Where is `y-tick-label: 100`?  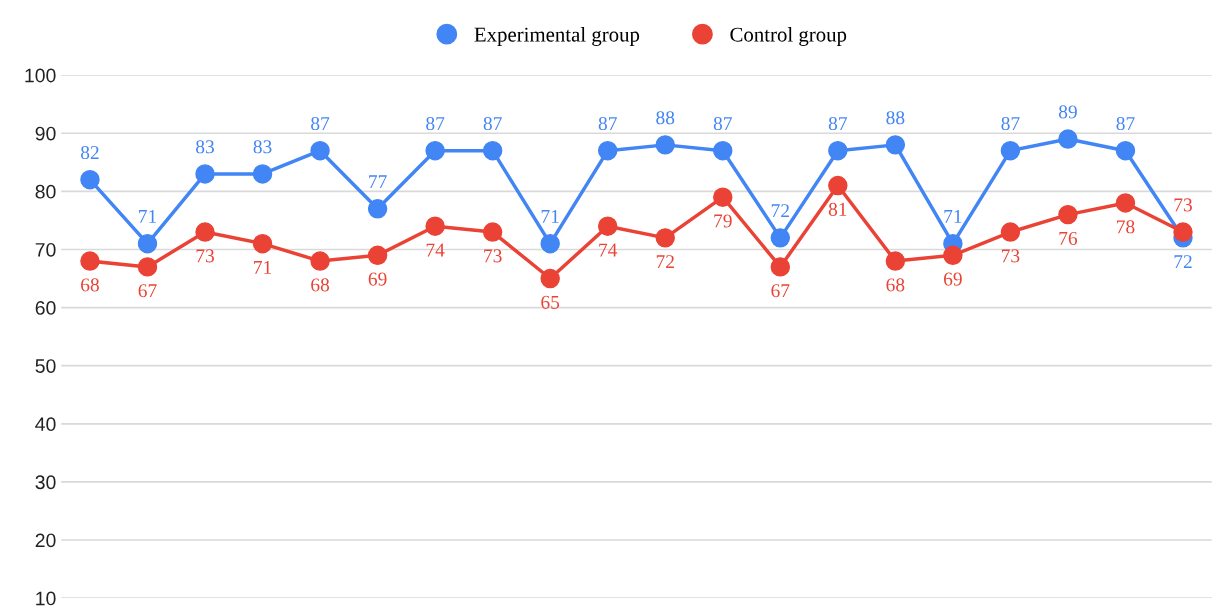
y-tick-label: 100 is located at coordinates (40, 75).